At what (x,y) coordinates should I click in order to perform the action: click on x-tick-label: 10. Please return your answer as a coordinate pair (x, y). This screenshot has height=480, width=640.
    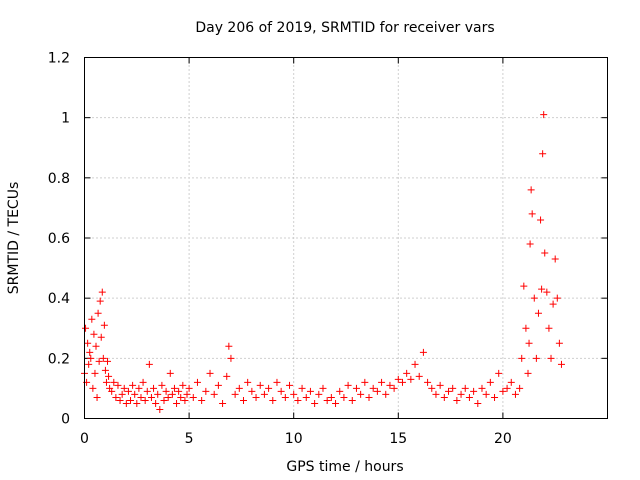
    Looking at the image, I should click on (294, 439).